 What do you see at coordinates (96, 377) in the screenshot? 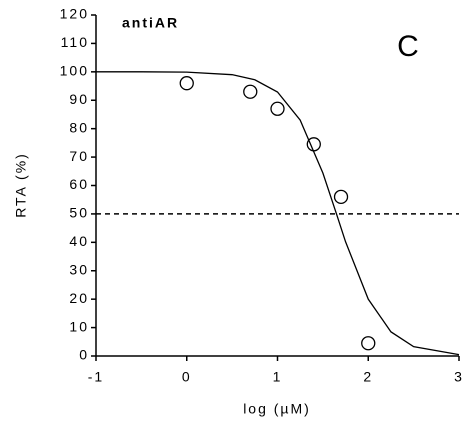
I see `x-tick-label: -1` at bounding box center [96, 377].